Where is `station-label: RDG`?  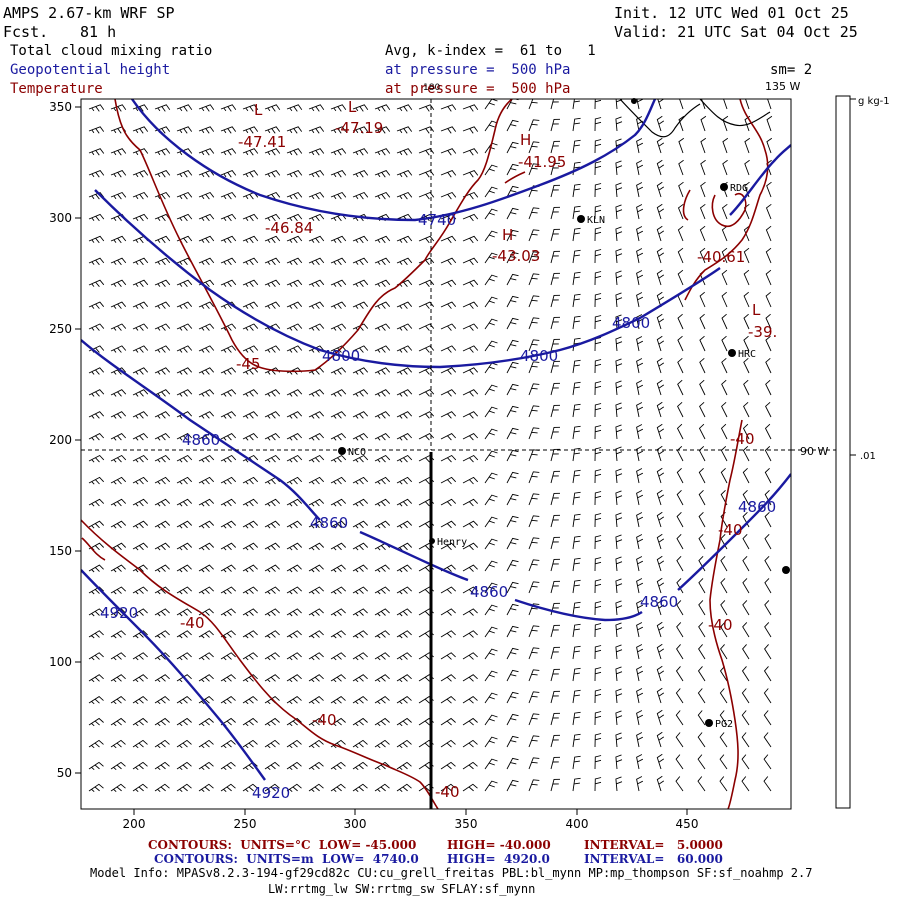
station-label: RDG is located at coordinates (739, 188).